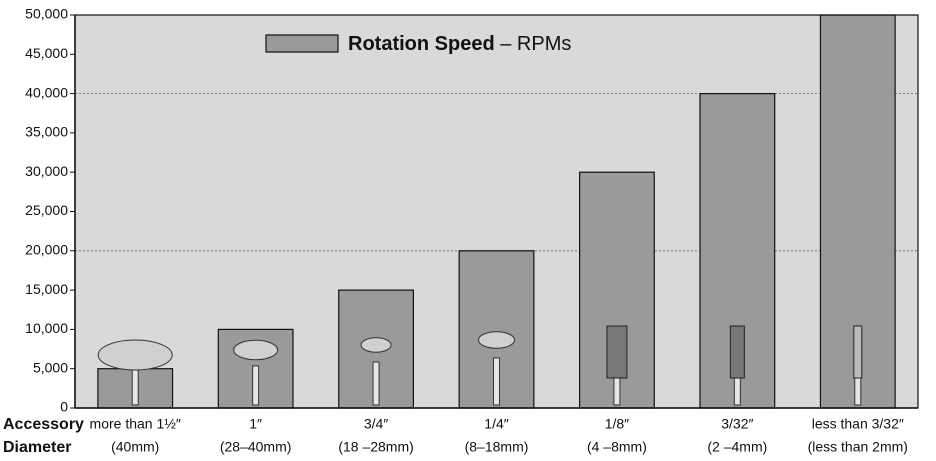 The width and height of the screenshot is (936, 461). I want to click on y-tick-label: 30,000, so click(46, 171).